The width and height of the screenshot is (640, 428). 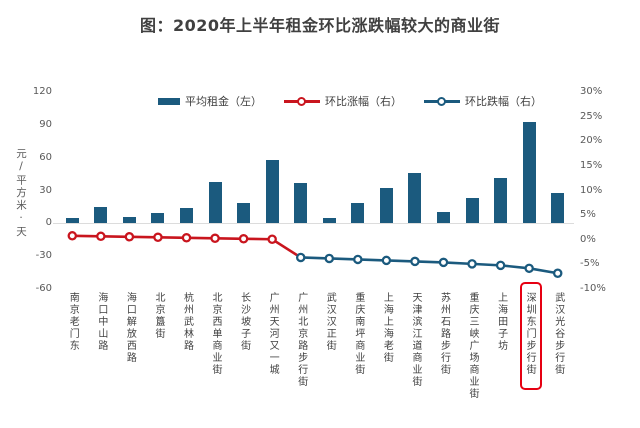 What do you see at coordinates (187, 322) in the screenshot?
I see `x-axis-label: 杭州武林路` at bounding box center [187, 322].